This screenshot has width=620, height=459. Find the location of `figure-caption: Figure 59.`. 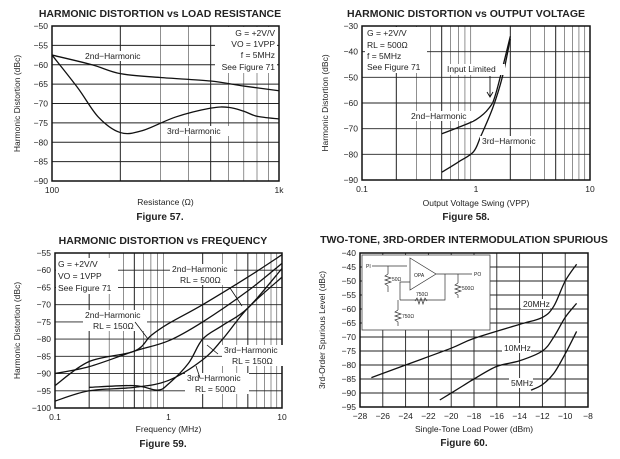

figure-caption: Figure 59. is located at coordinates (162, 444).